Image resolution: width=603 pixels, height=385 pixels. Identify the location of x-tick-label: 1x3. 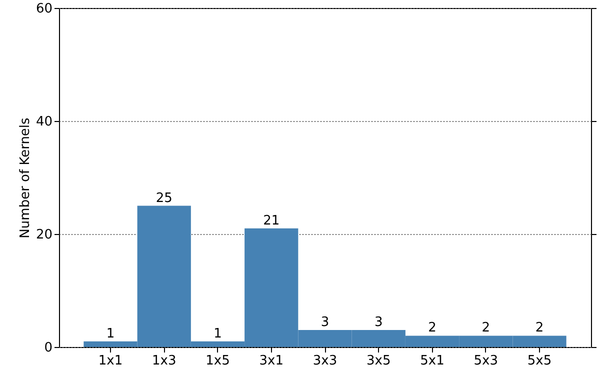
(164, 361).